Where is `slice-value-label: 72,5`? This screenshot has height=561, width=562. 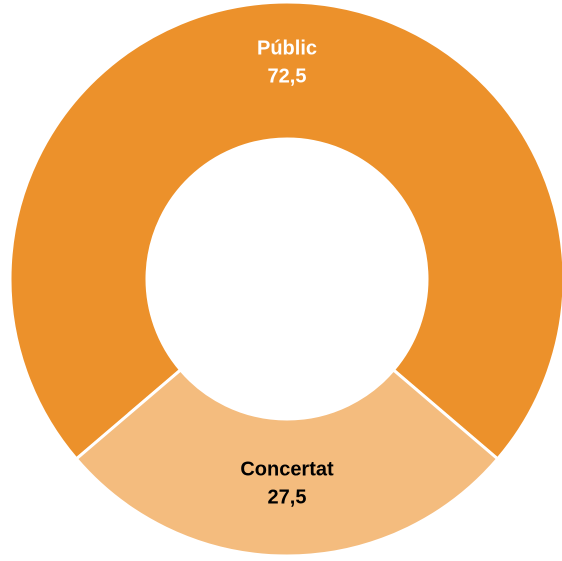
slice-value-label: 72,5 is located at coordinates (287, 77).